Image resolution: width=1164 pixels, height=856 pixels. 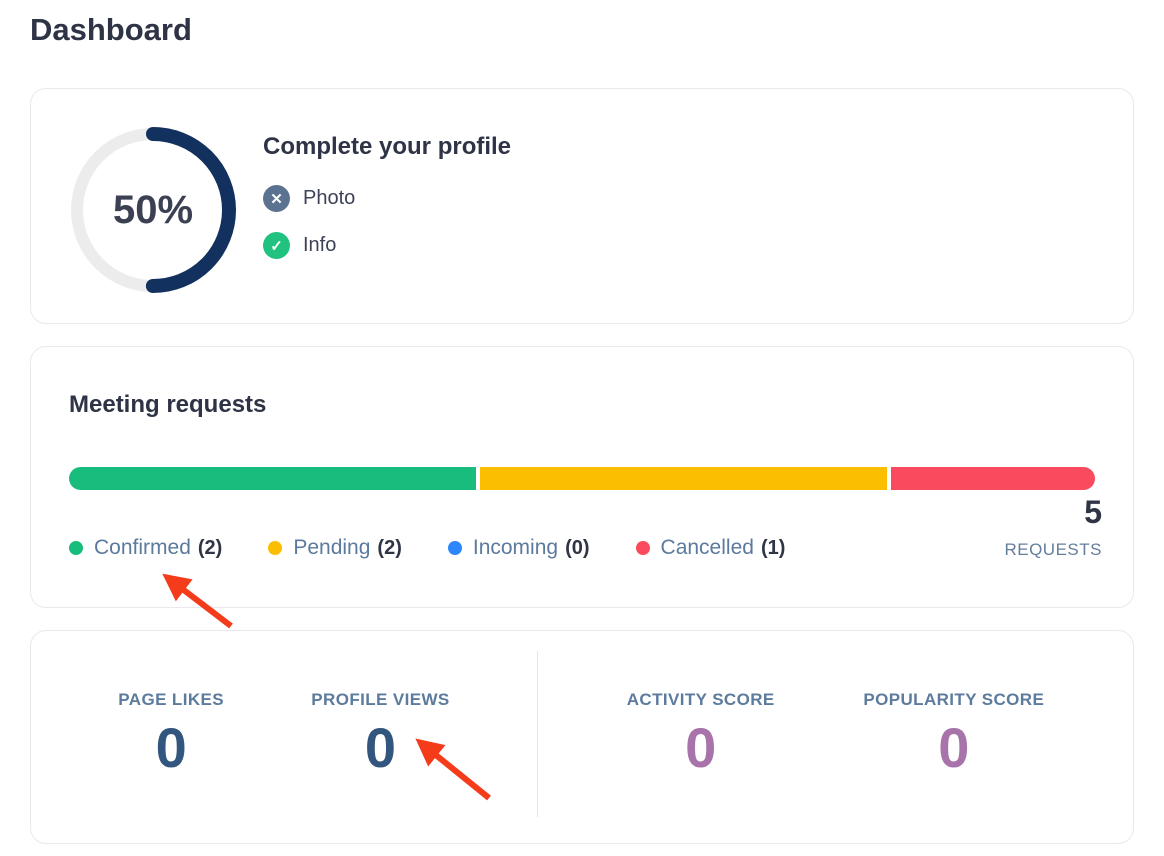 I want to click on stat-label: POPULARITY SCORE, so click(x=954, y=699).